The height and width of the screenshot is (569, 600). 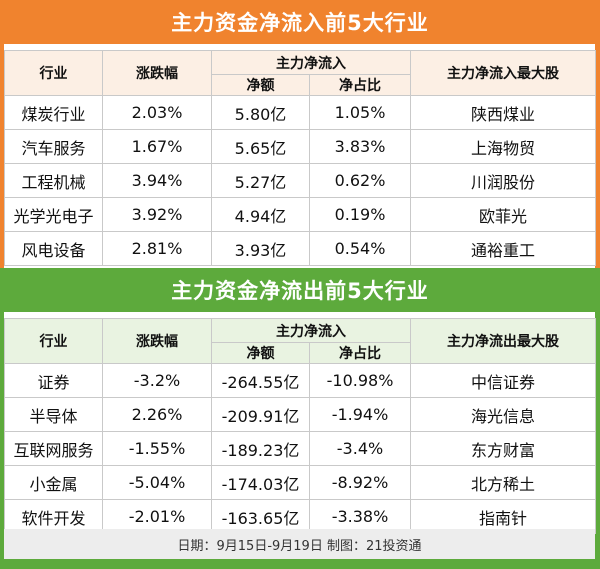 What do you see at coordinates (260, 146) in the screenshot?
I see `net-amount-cell: 5.65亿` at bounding box center [260, 146].